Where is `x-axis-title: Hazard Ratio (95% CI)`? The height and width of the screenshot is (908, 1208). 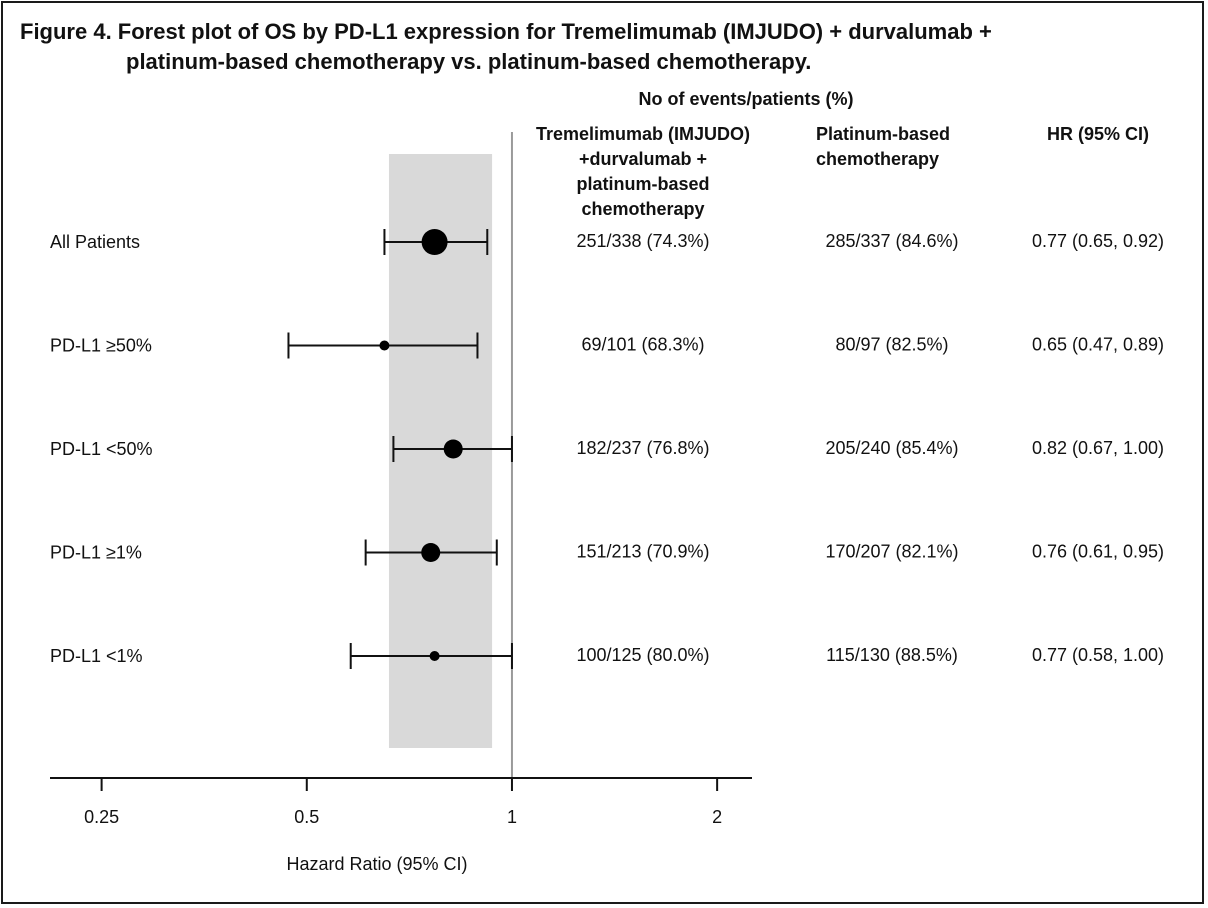 x-axis-title: Hazard Ratio (95% CI) is located at coordinates (376, 864).